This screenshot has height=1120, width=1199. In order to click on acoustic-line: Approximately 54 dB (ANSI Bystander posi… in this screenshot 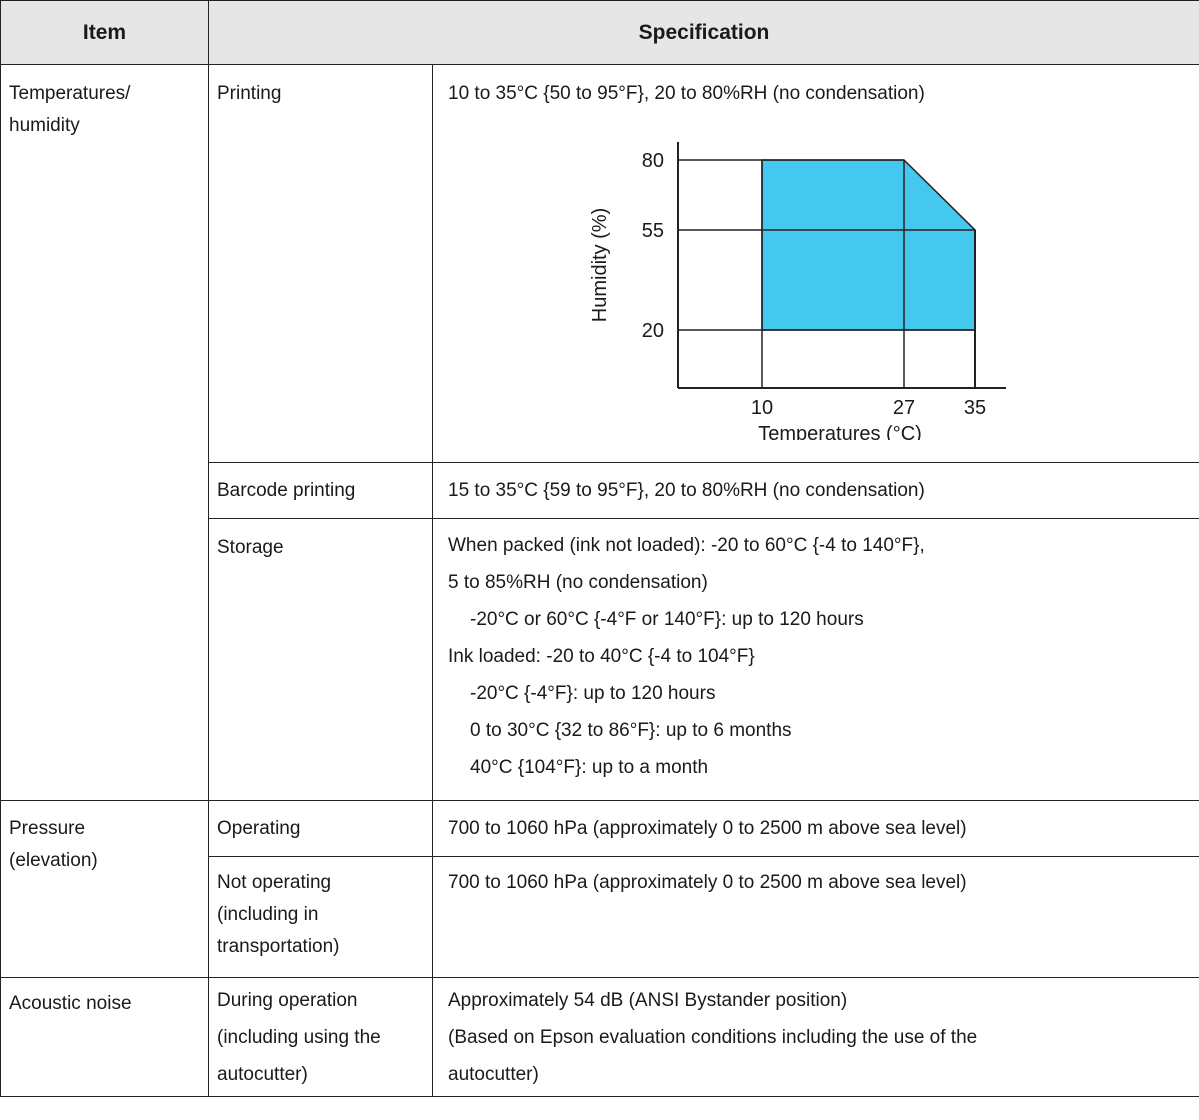, I will do `click(648, 1000)`.